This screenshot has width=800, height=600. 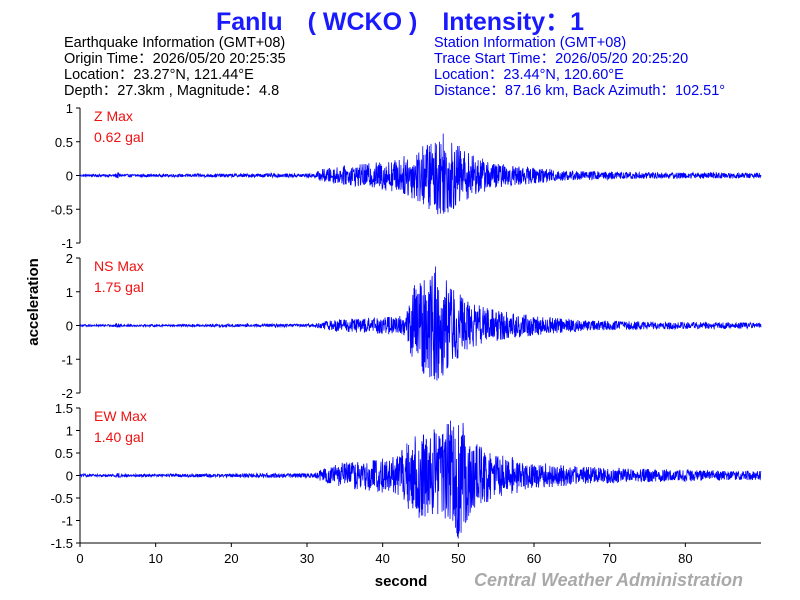 What do you see at coordinates (69, 258) in the screenshot?
I see `y-tick-label: 2` at bounding box center [69, 258].